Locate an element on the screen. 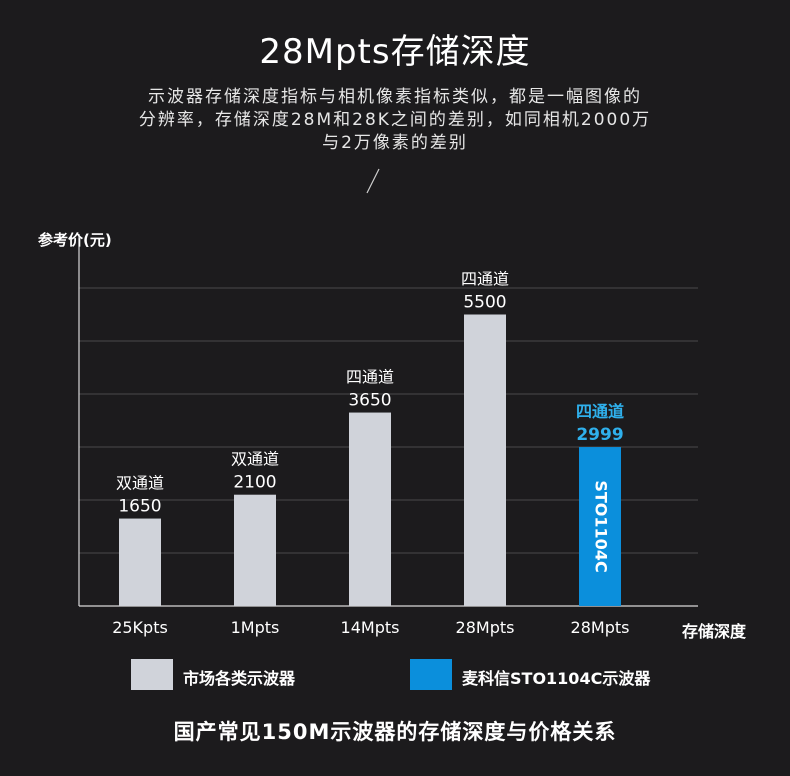  bar-inner-label: STO1104C is located at coordinates (601, 526).